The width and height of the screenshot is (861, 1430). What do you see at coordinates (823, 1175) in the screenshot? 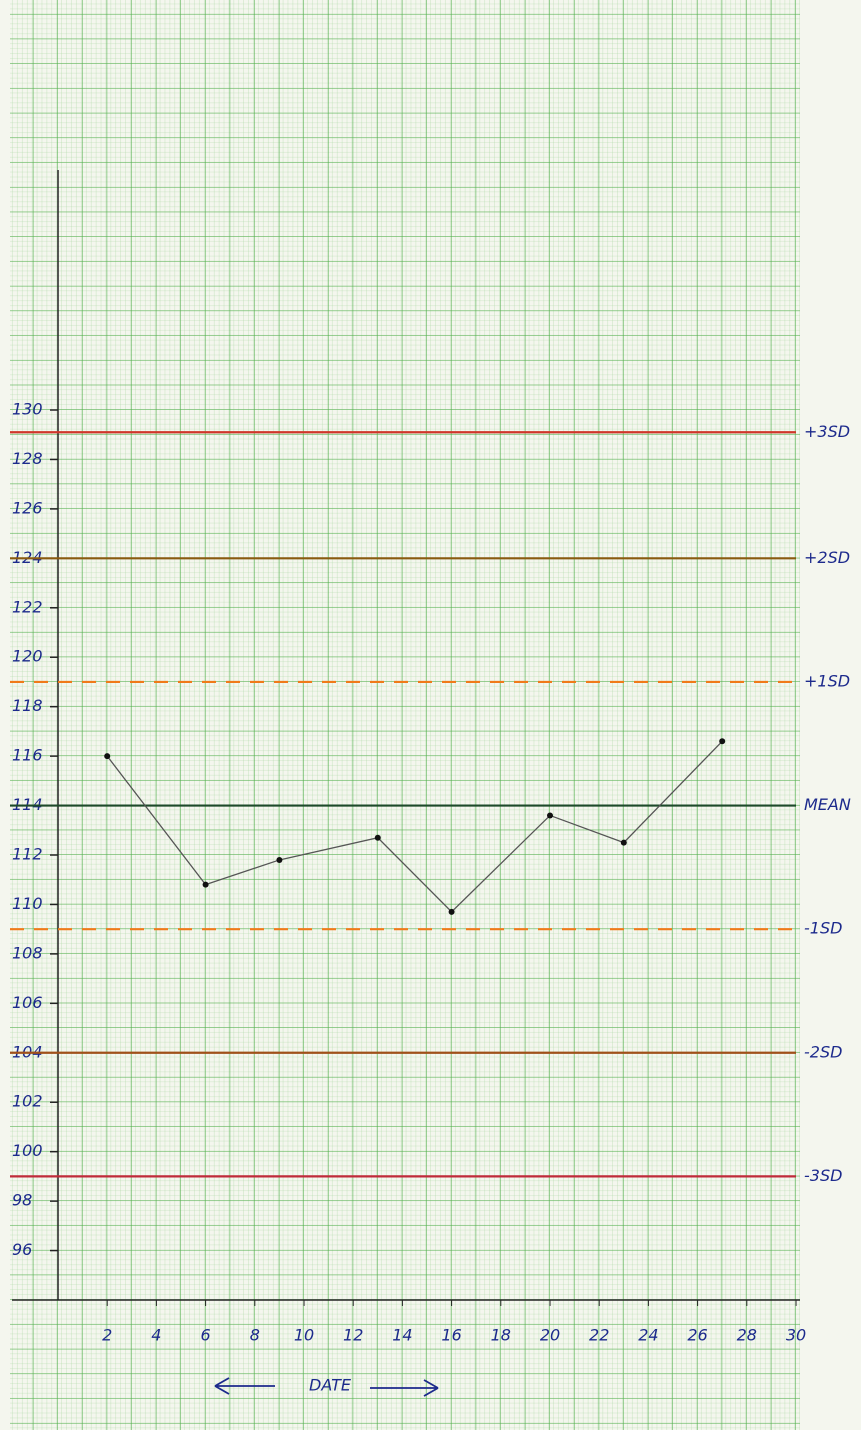
I see `control-line-label: -3SD` at bounding box center [823, 1175].